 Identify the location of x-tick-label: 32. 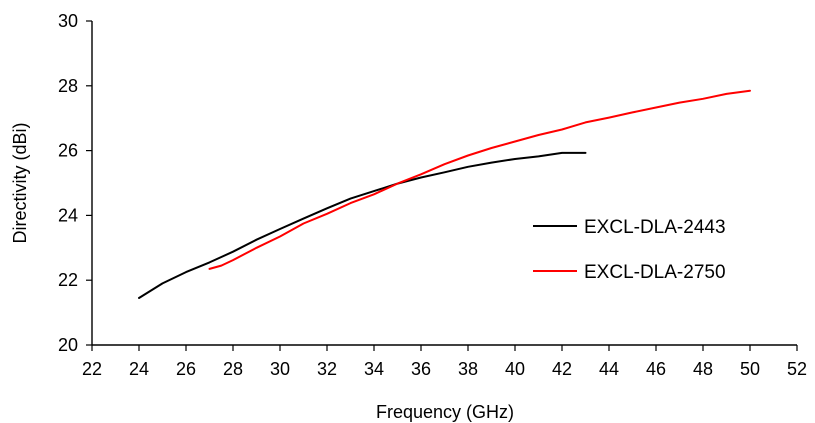
(327, 369).